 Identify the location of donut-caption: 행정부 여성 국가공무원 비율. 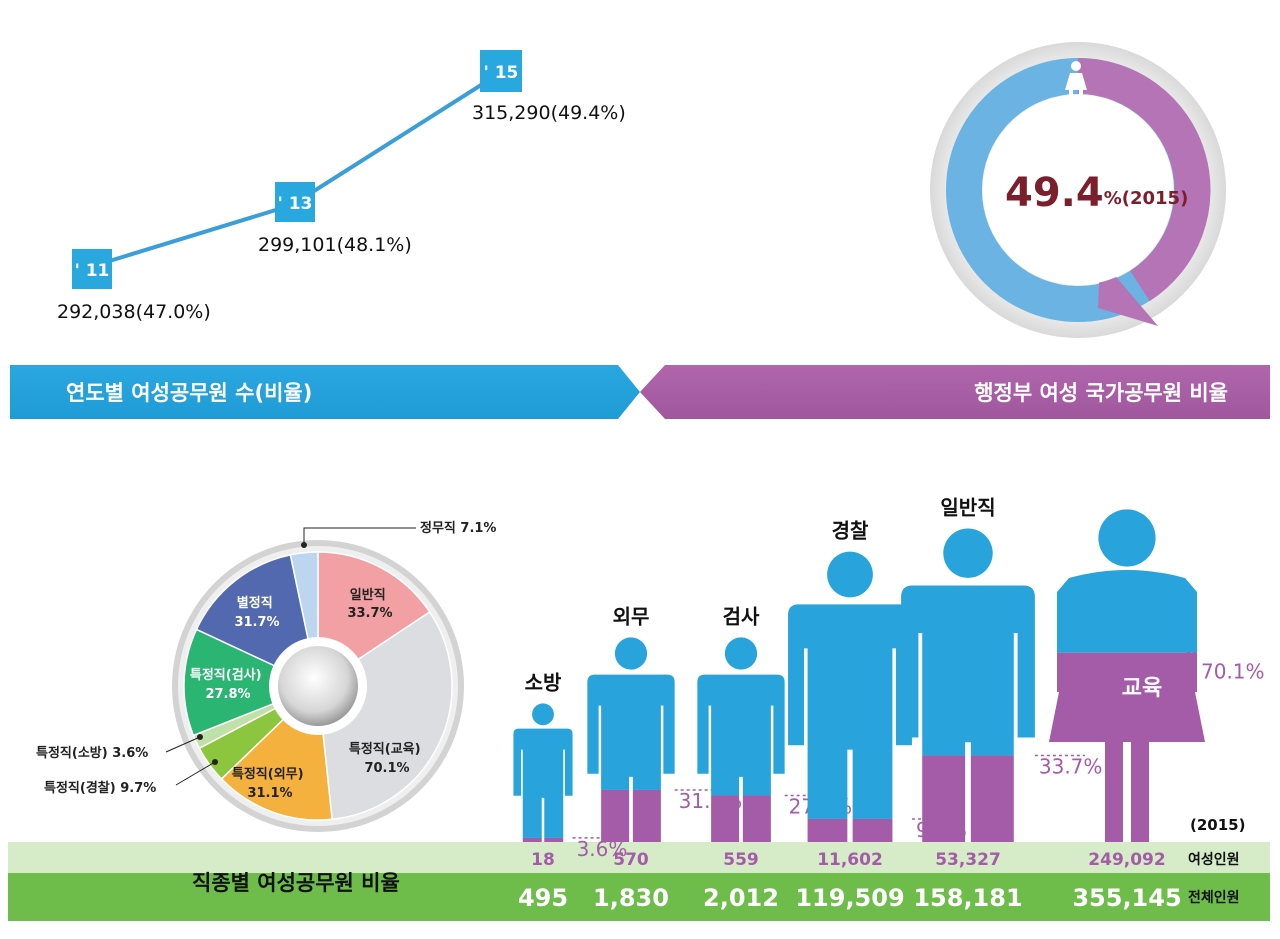
(1101, 393).